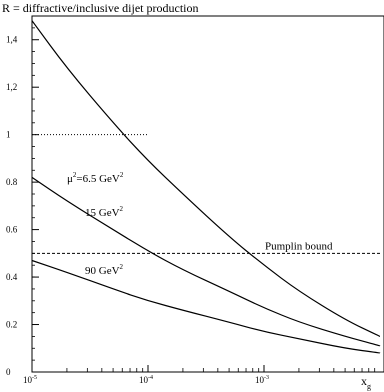 This screenshot has height=392, width=384. I want to click on x-tick-exp: -3, so click(266, 378).